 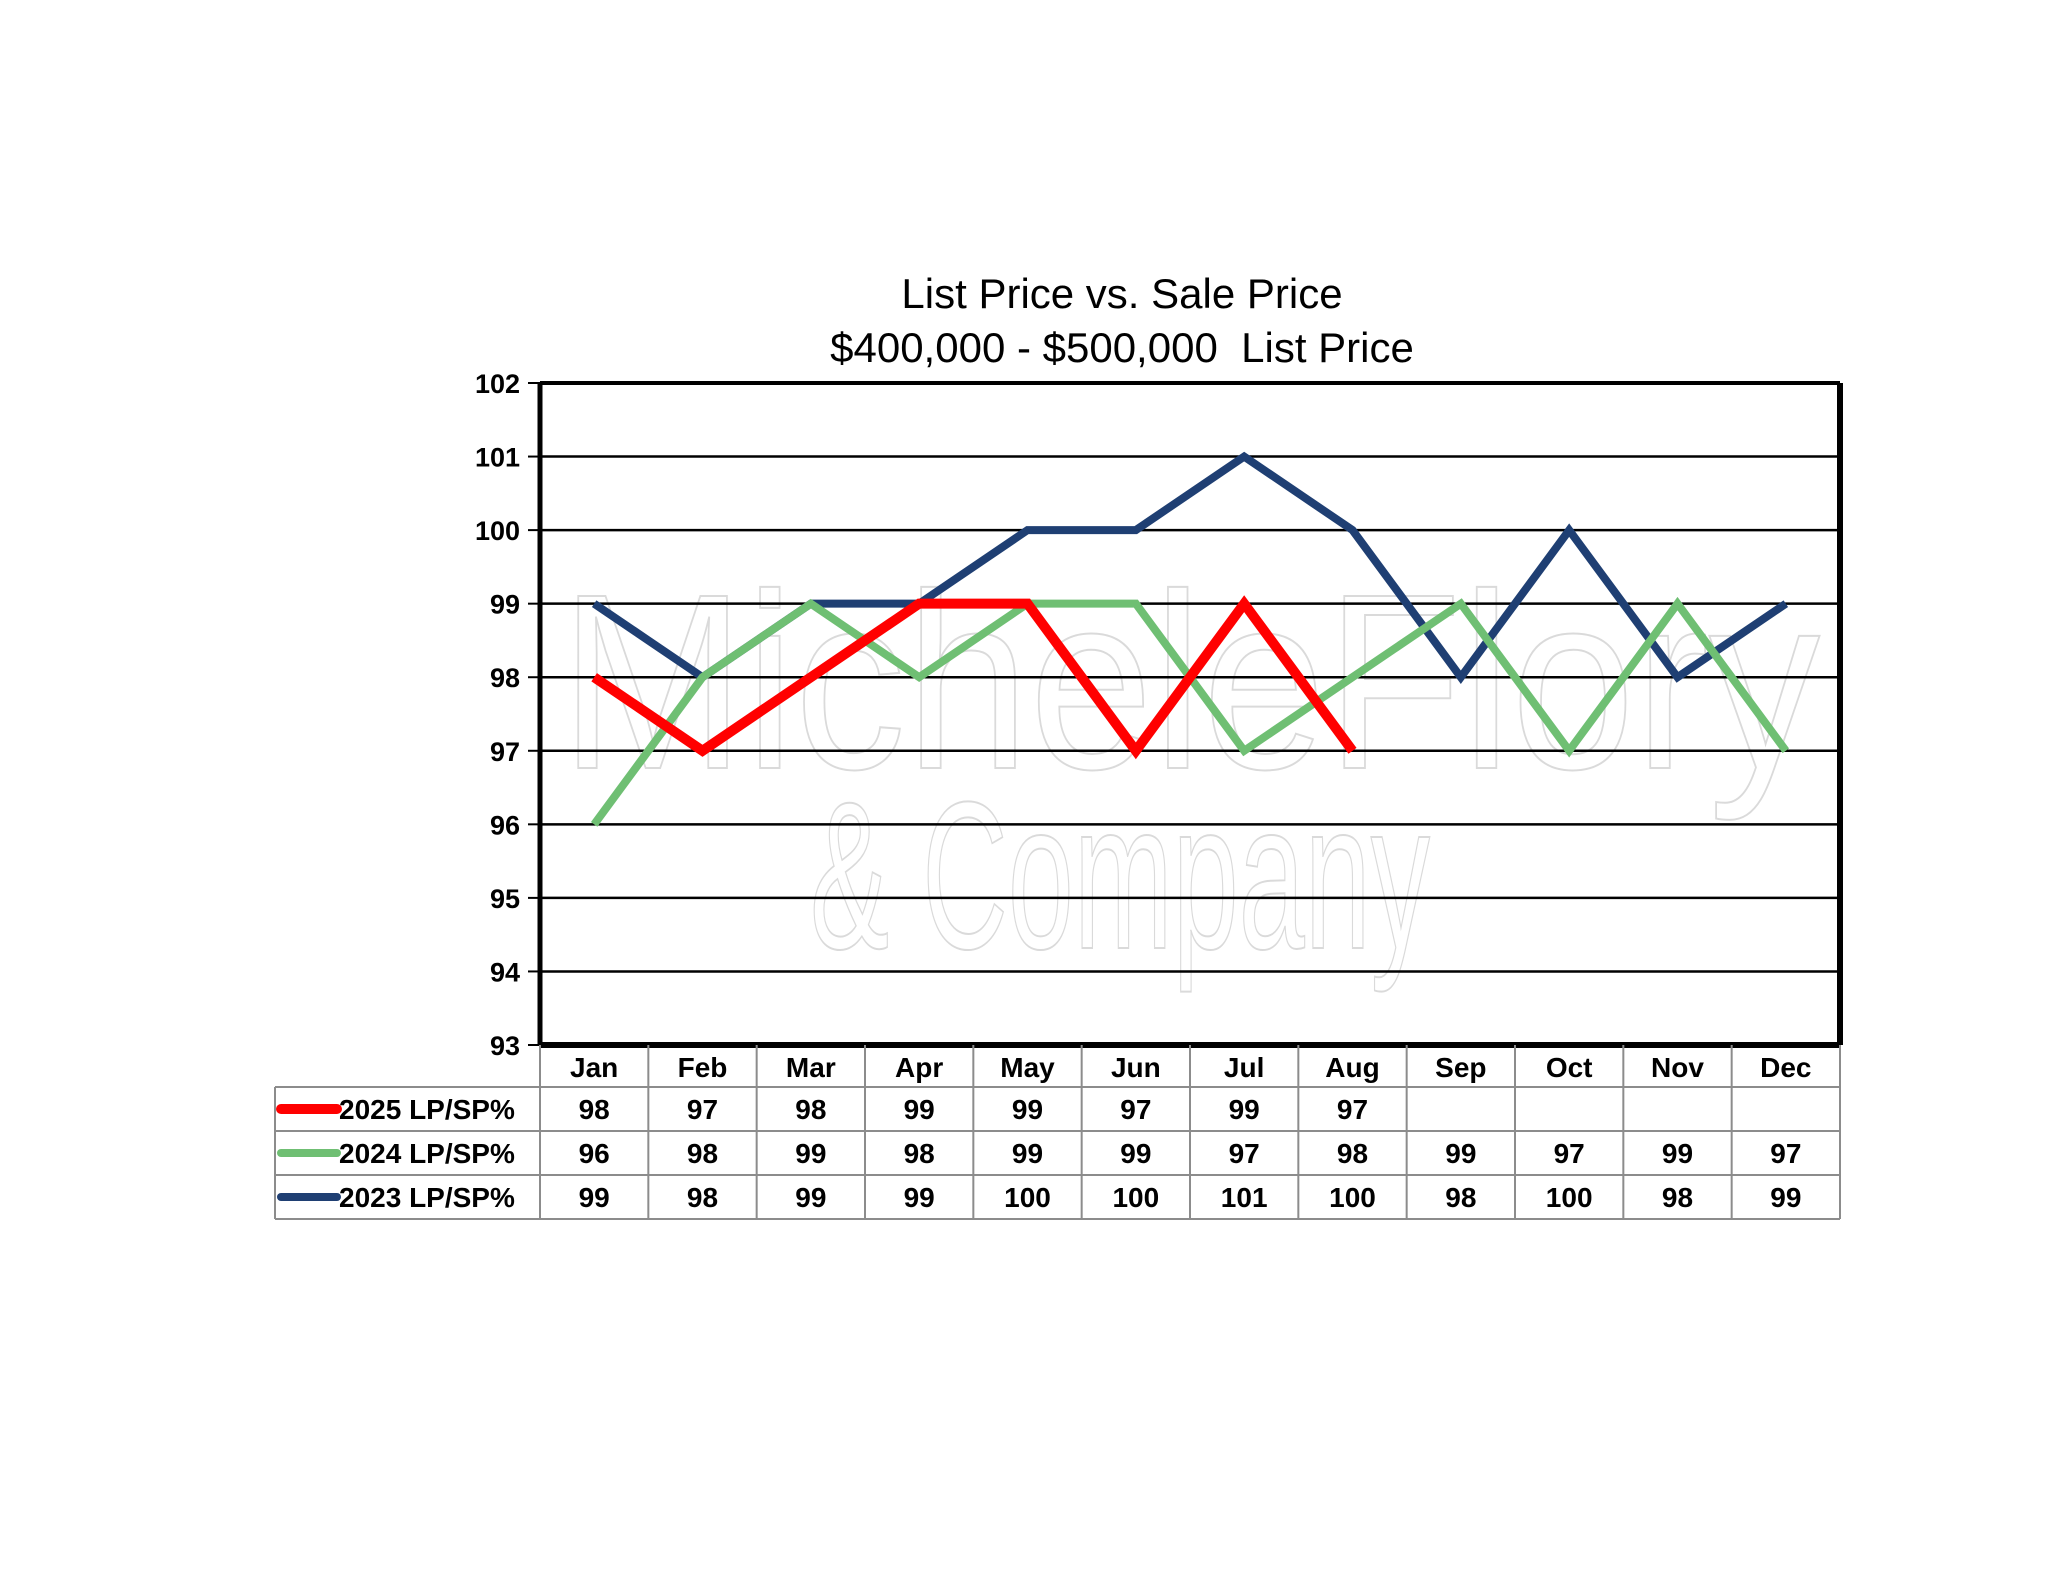 What do you see at coordinates (505, 752) in the screenshot?
I see `y-tick-label-97: 97` at bounding box center [505, 752].